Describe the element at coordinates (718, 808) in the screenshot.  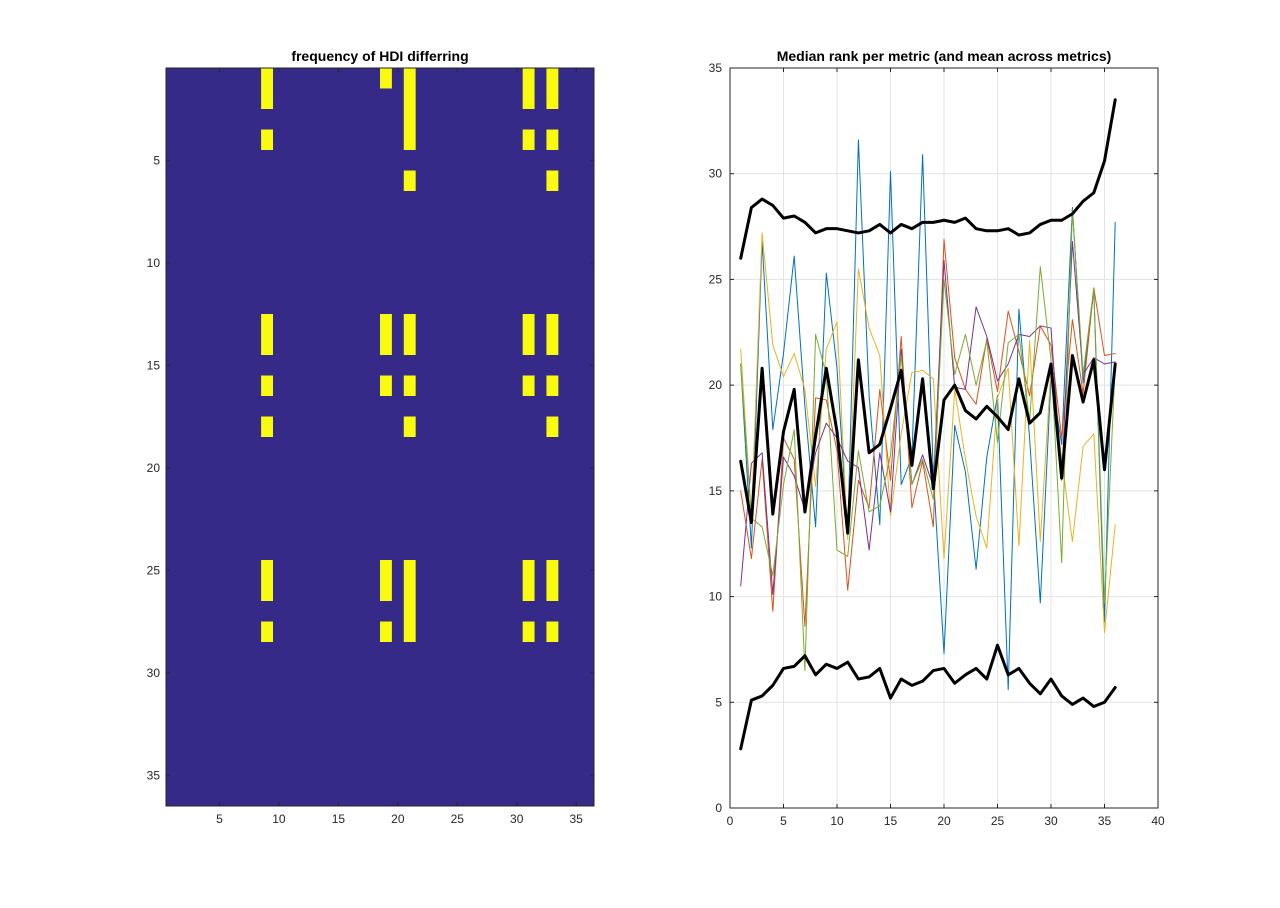
I see `line-chart-y-tick-label: 0` at that location.